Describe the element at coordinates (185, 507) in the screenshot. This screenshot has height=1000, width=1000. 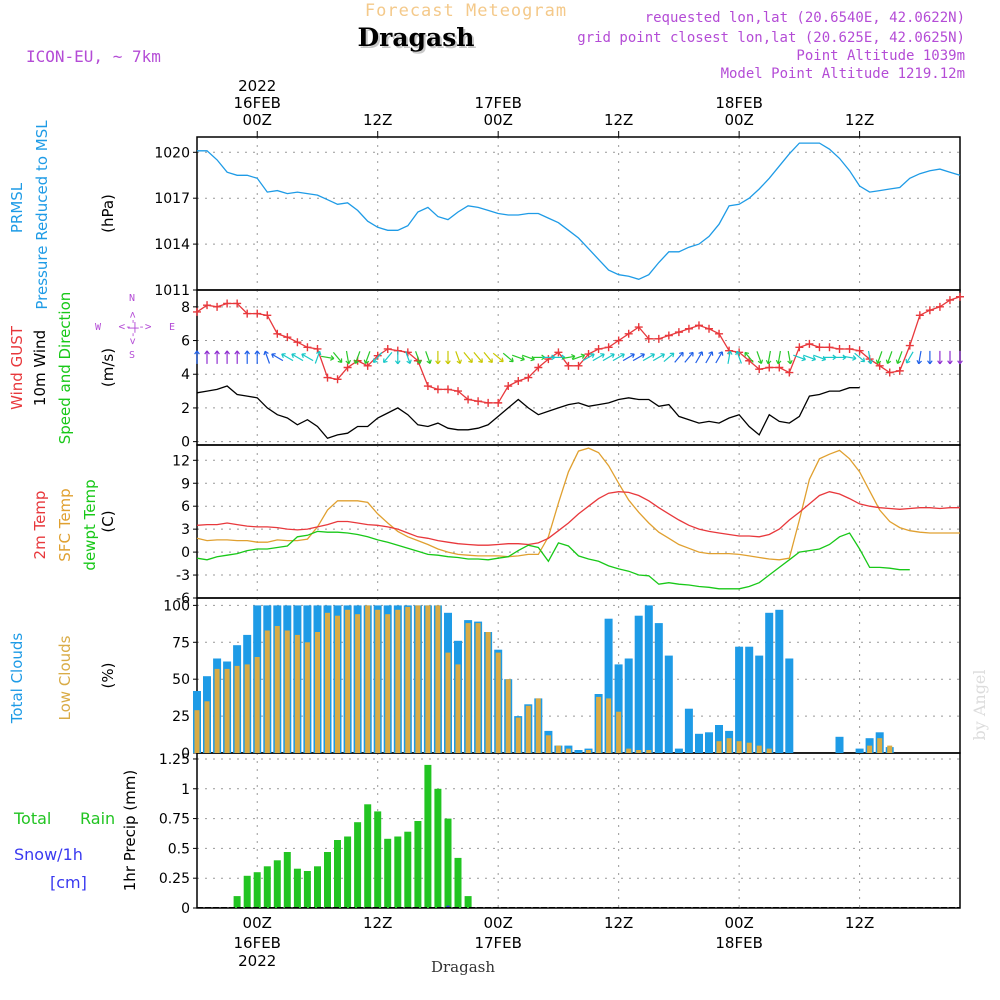
I see `temperature-y-tick-label: 6` at that location.